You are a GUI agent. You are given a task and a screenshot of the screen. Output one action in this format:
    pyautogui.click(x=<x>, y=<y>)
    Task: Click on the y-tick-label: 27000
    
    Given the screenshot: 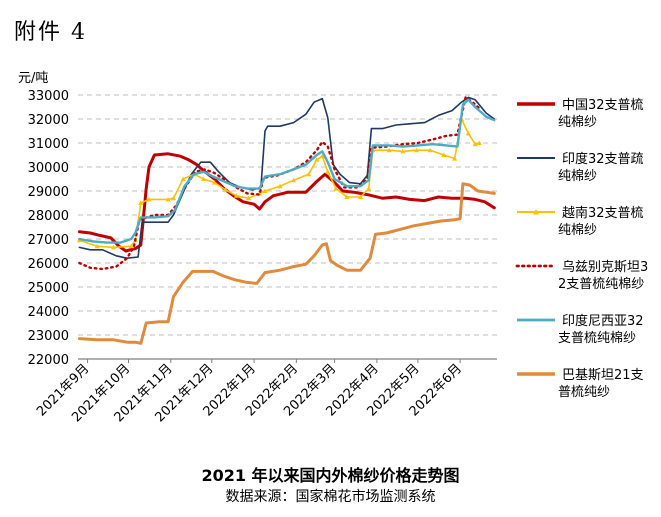 What is the action you would take?
    pyautogui.click(x=48, y=240)
    